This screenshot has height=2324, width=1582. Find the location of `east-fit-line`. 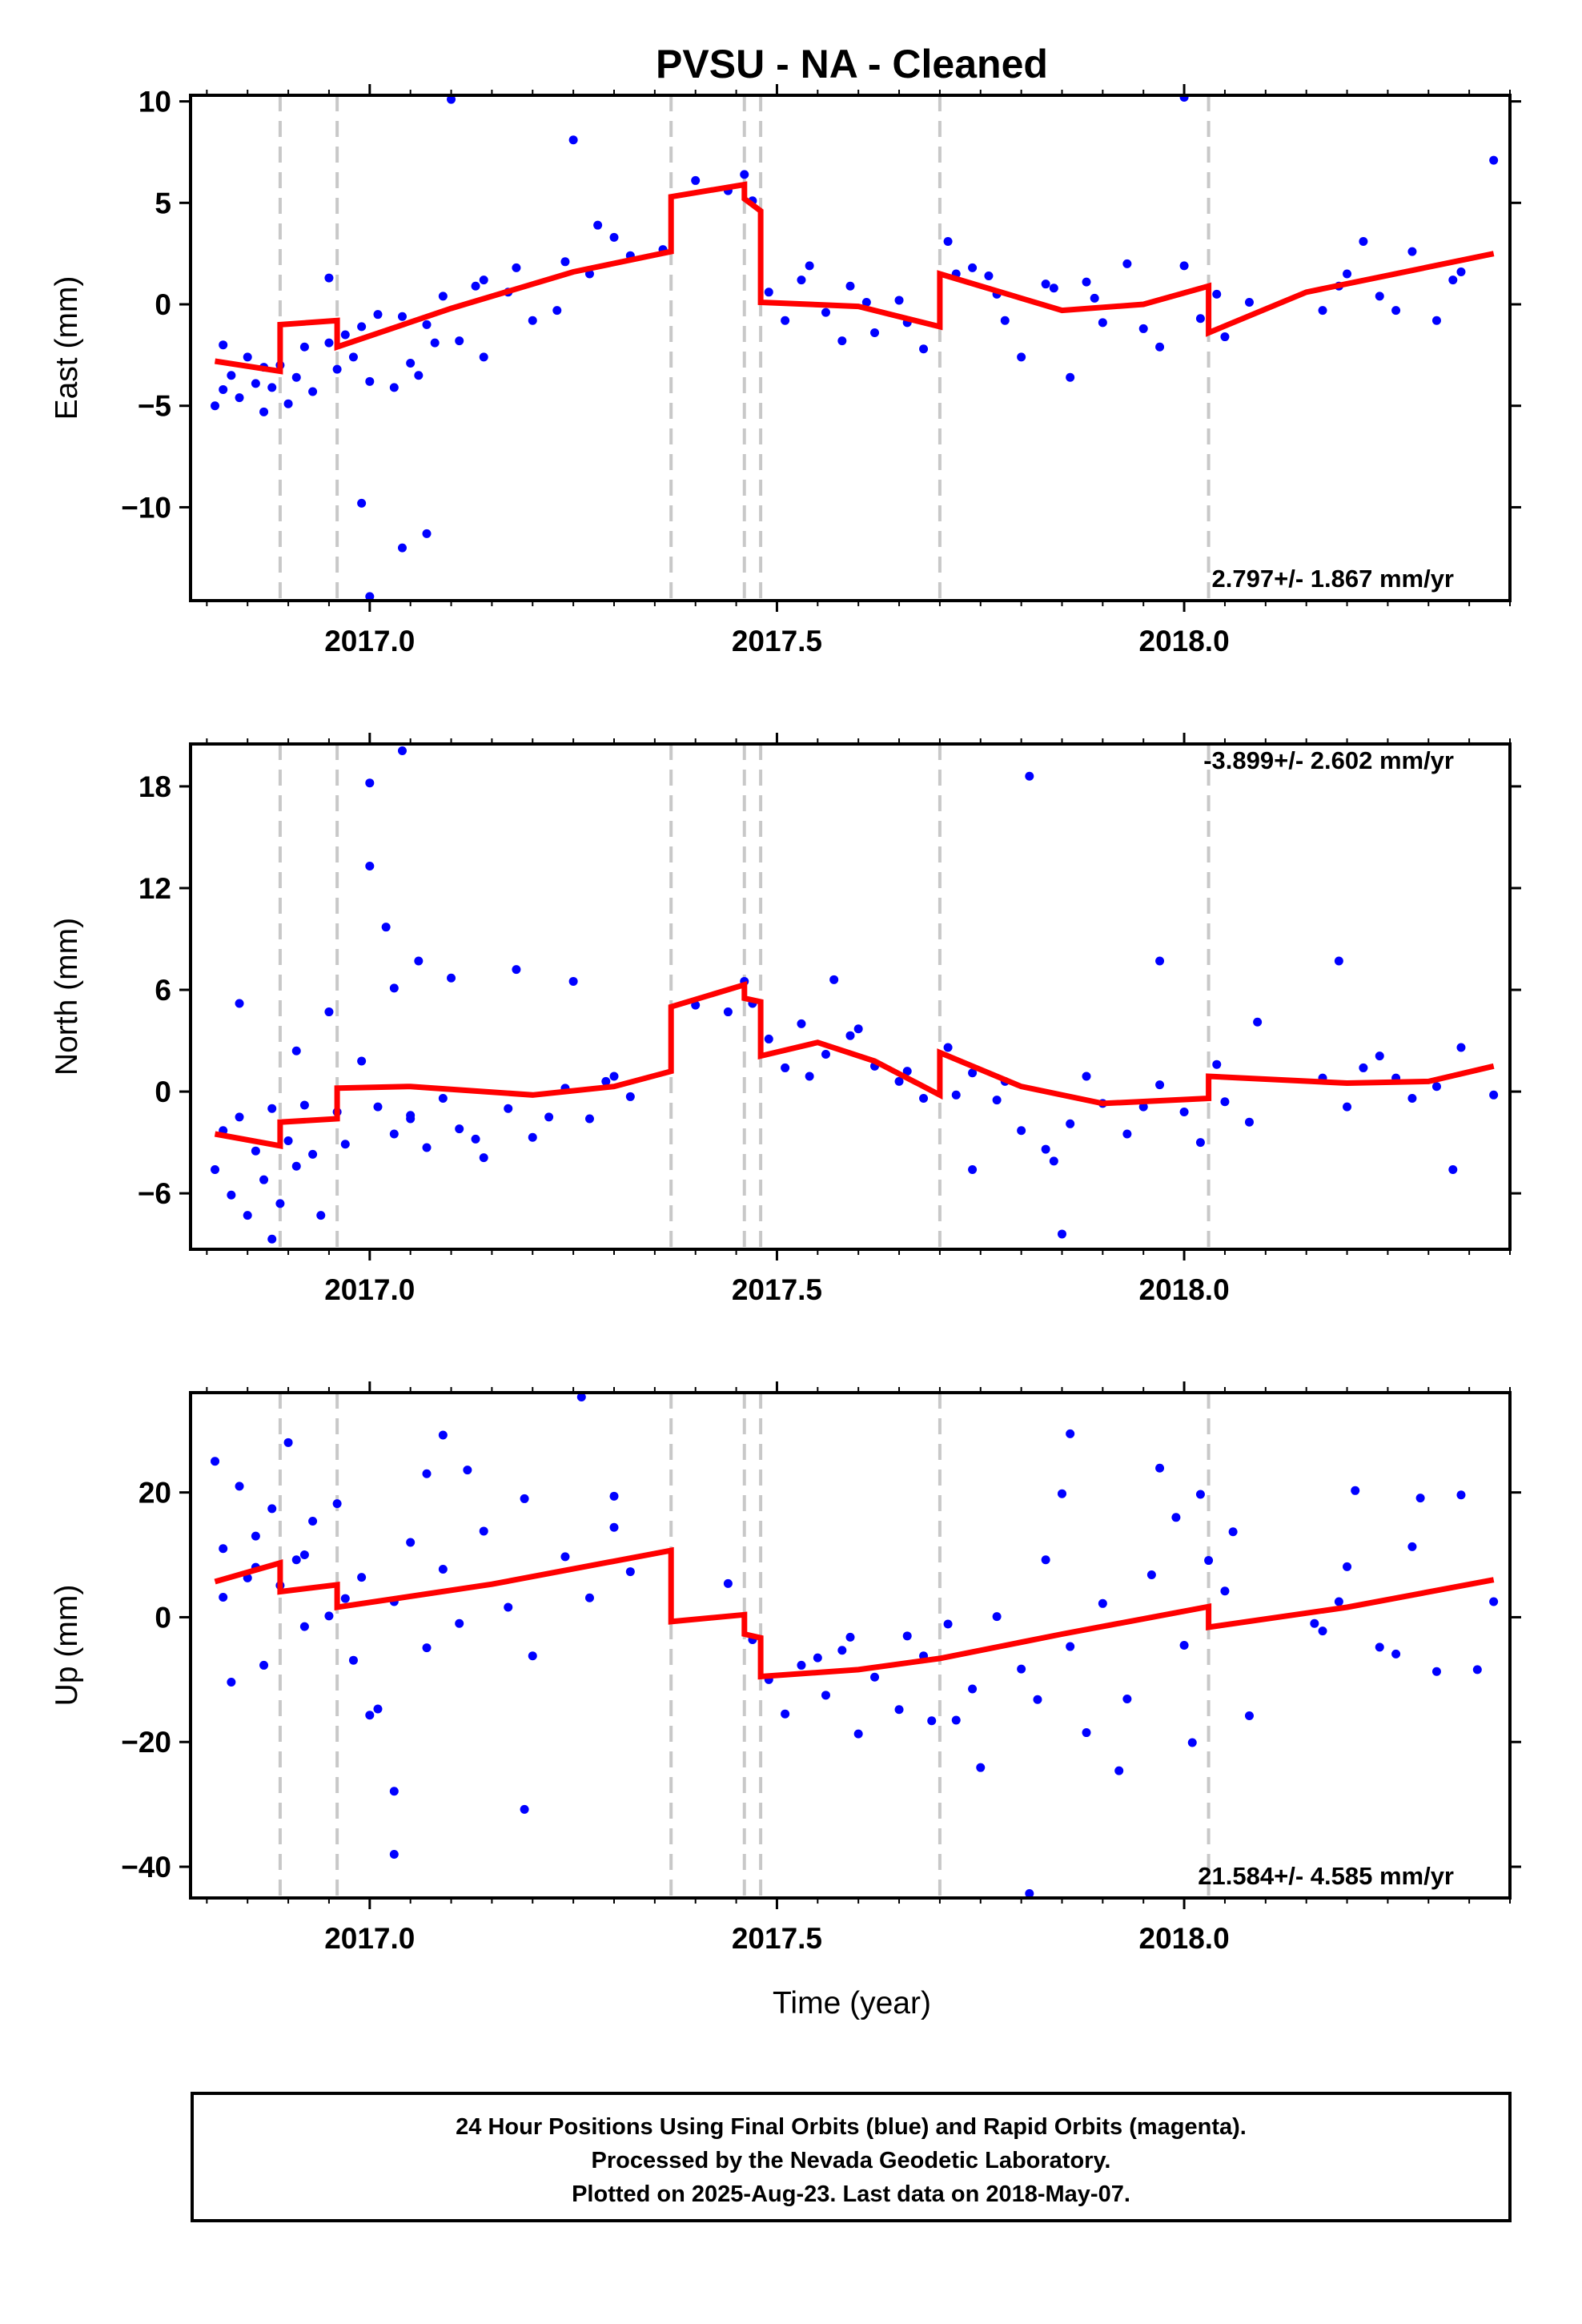

east-fit-line is located at coordinates (854, 278).